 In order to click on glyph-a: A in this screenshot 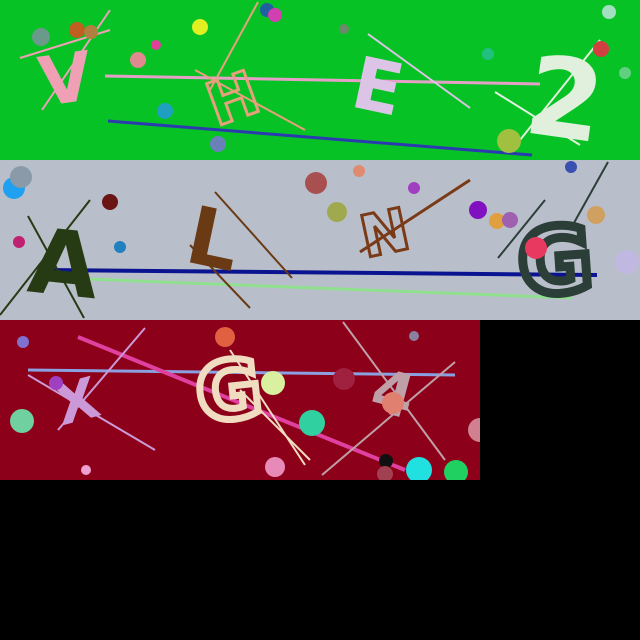, I will do `click(64, 264)`.